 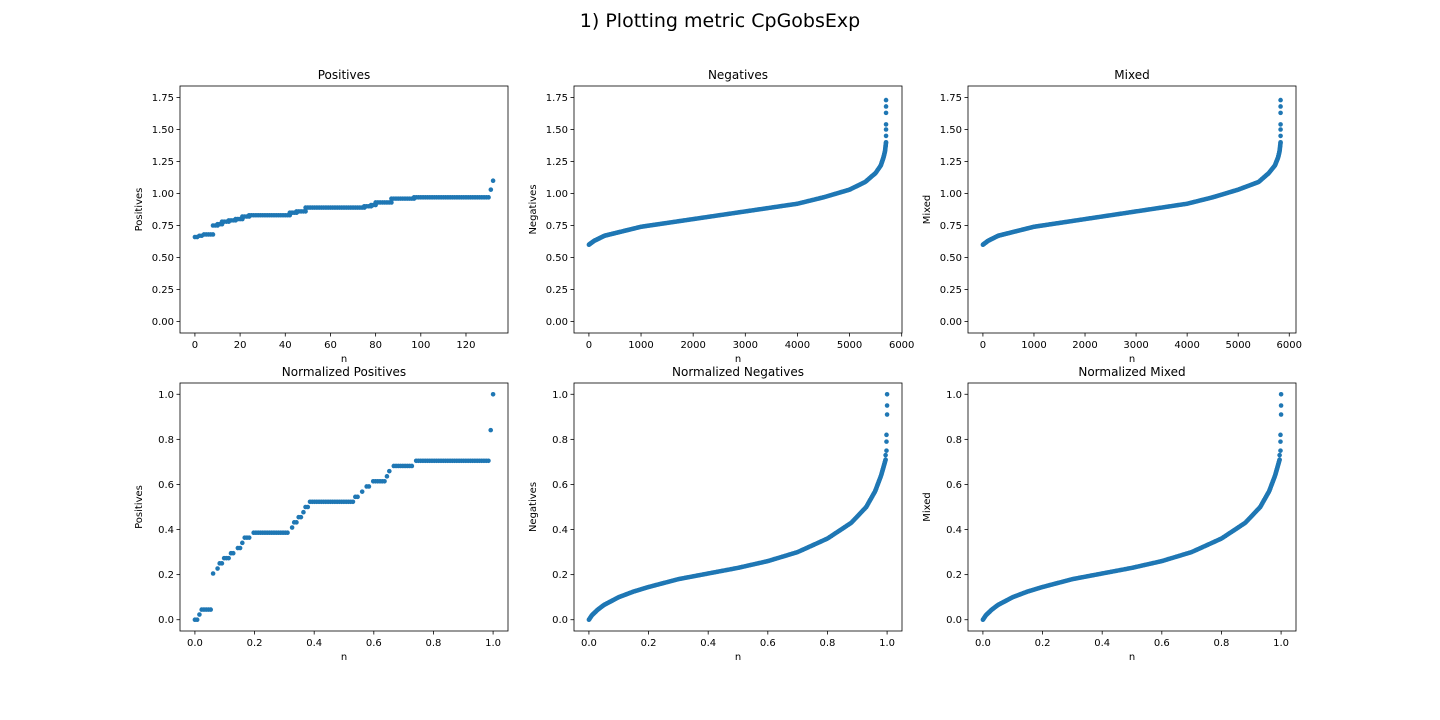 What do you see at coordinates (314, 643) in the screenshot?
I see `x-tick-label: 0.4` at bounding box center [314, 643].